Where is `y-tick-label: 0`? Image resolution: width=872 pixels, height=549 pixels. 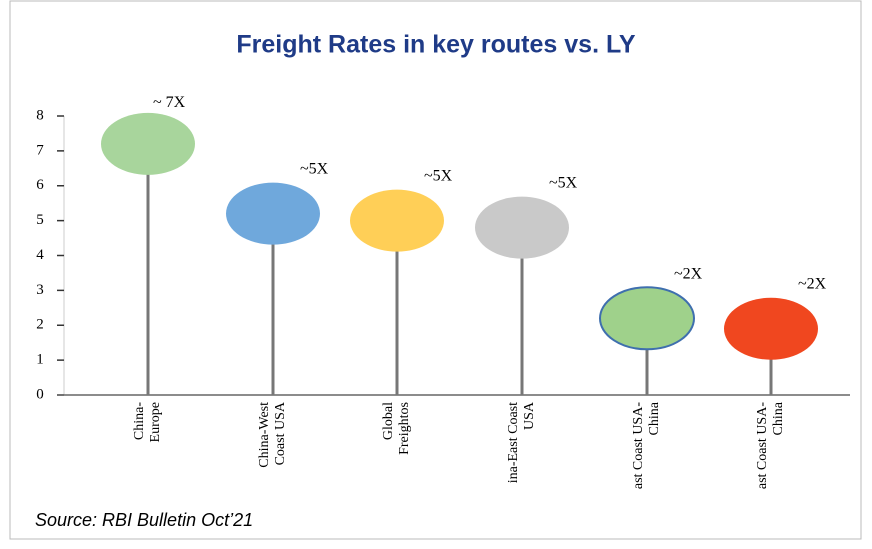
y-tick-label: 0 is located at coordinates (40, 394).